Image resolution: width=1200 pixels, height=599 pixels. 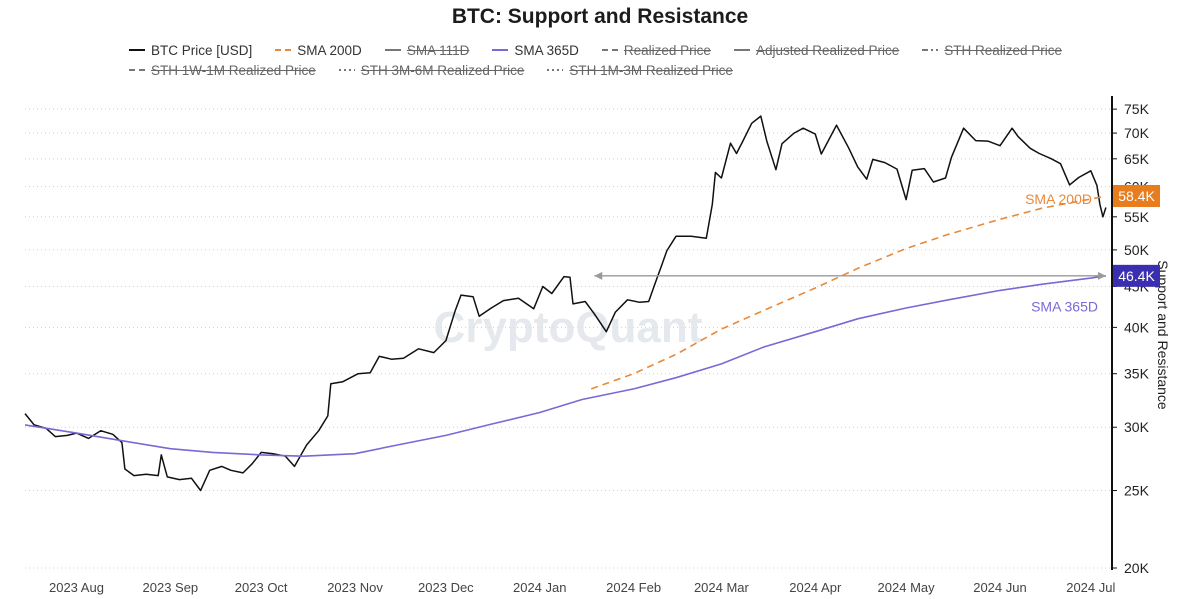 What do you see at coordinates (1137, 109) in the screenshot?
I see `y-tick-label: 75K` at bounding box center [1137, 109].